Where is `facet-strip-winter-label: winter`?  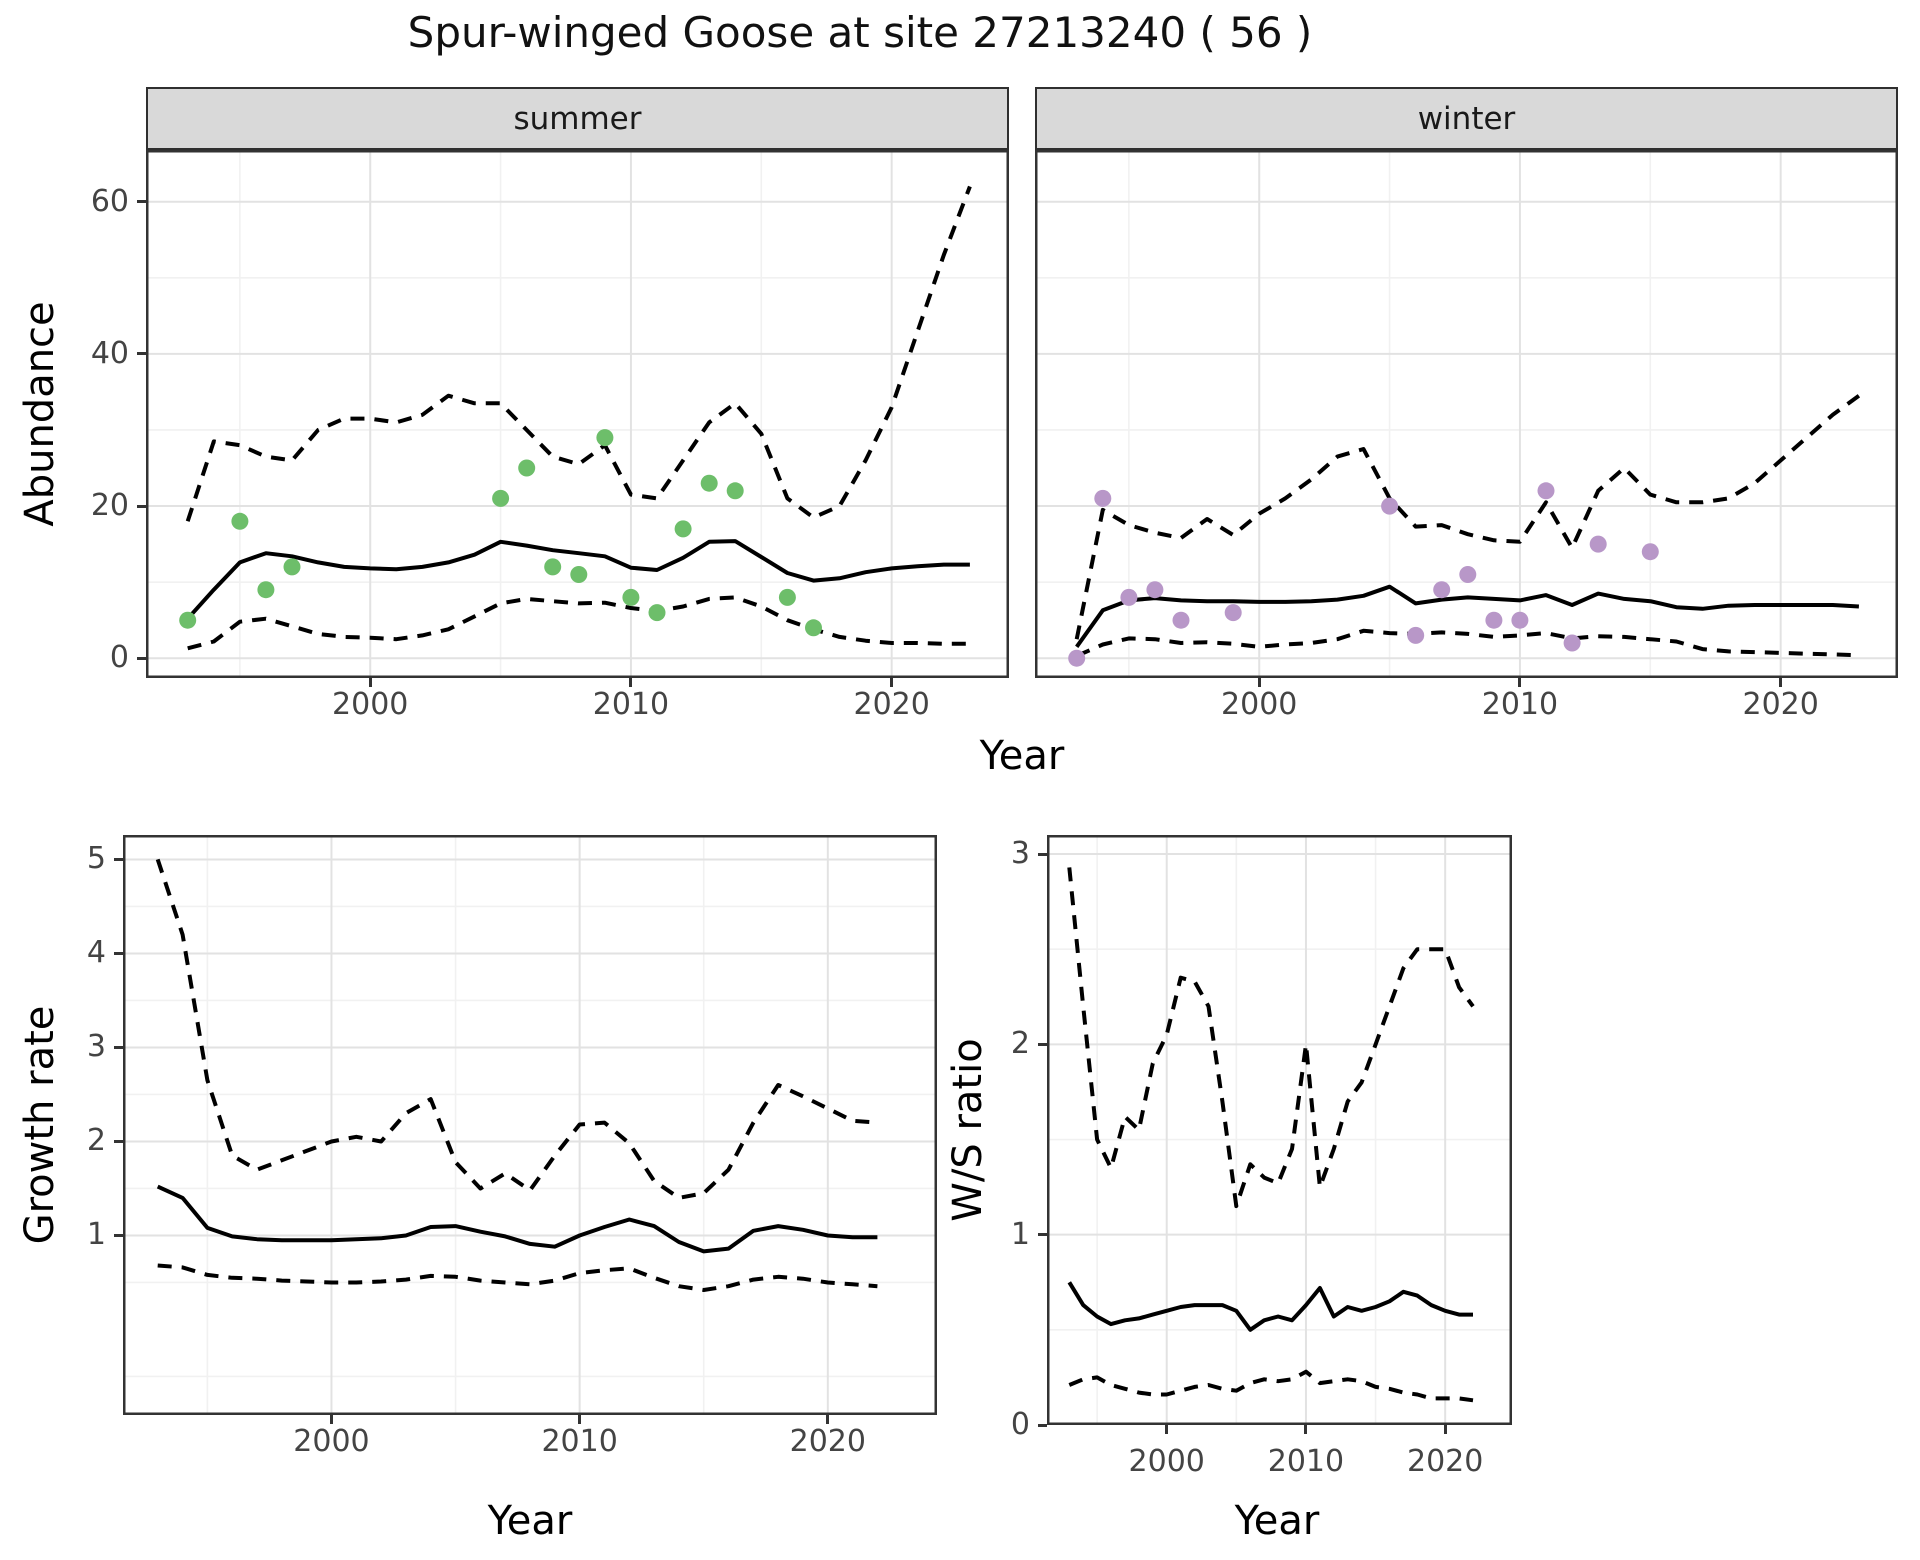
facet-strip-winter-label: winter is located at coordinates (1466, 118).